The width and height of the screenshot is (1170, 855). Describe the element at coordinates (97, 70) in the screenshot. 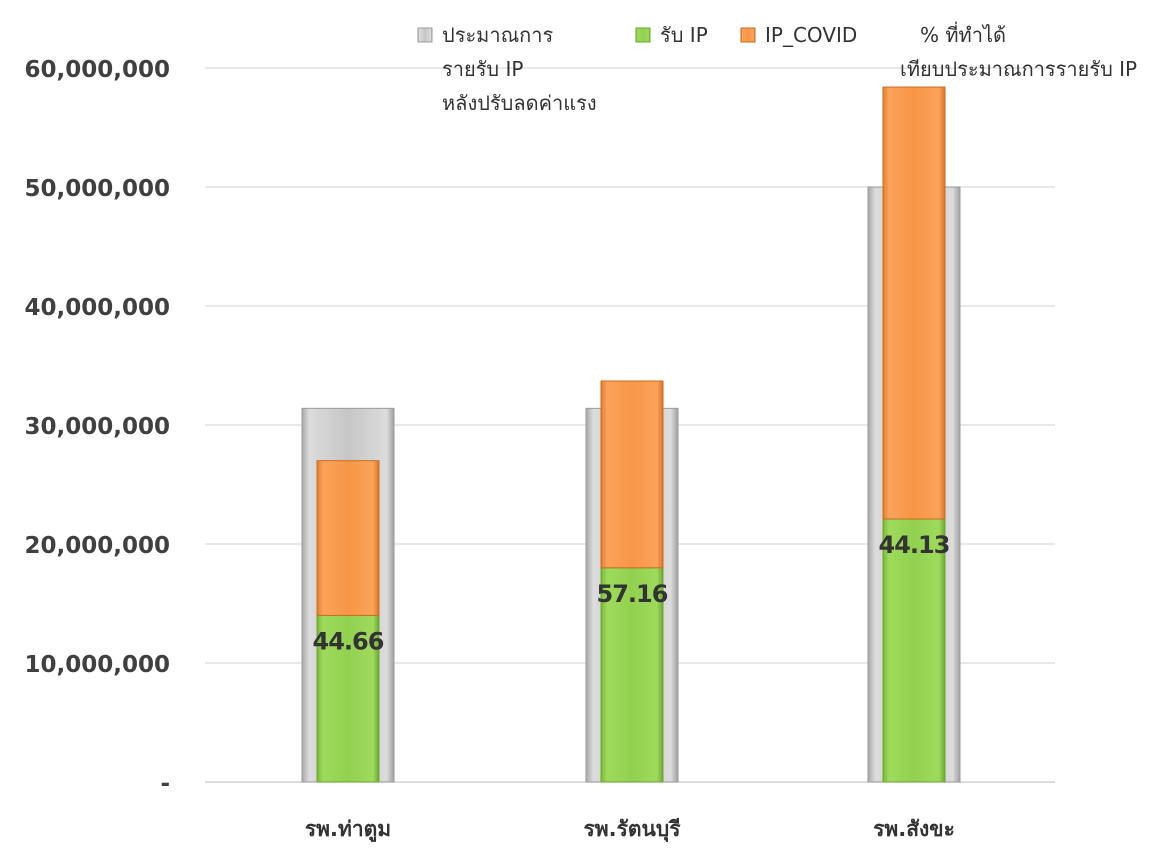

I see `y-tick-label: 60,000,000` at that location.